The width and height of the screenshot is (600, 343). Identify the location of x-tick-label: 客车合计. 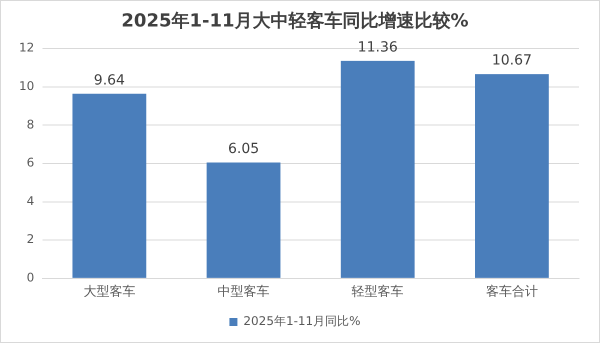
(512, 292).